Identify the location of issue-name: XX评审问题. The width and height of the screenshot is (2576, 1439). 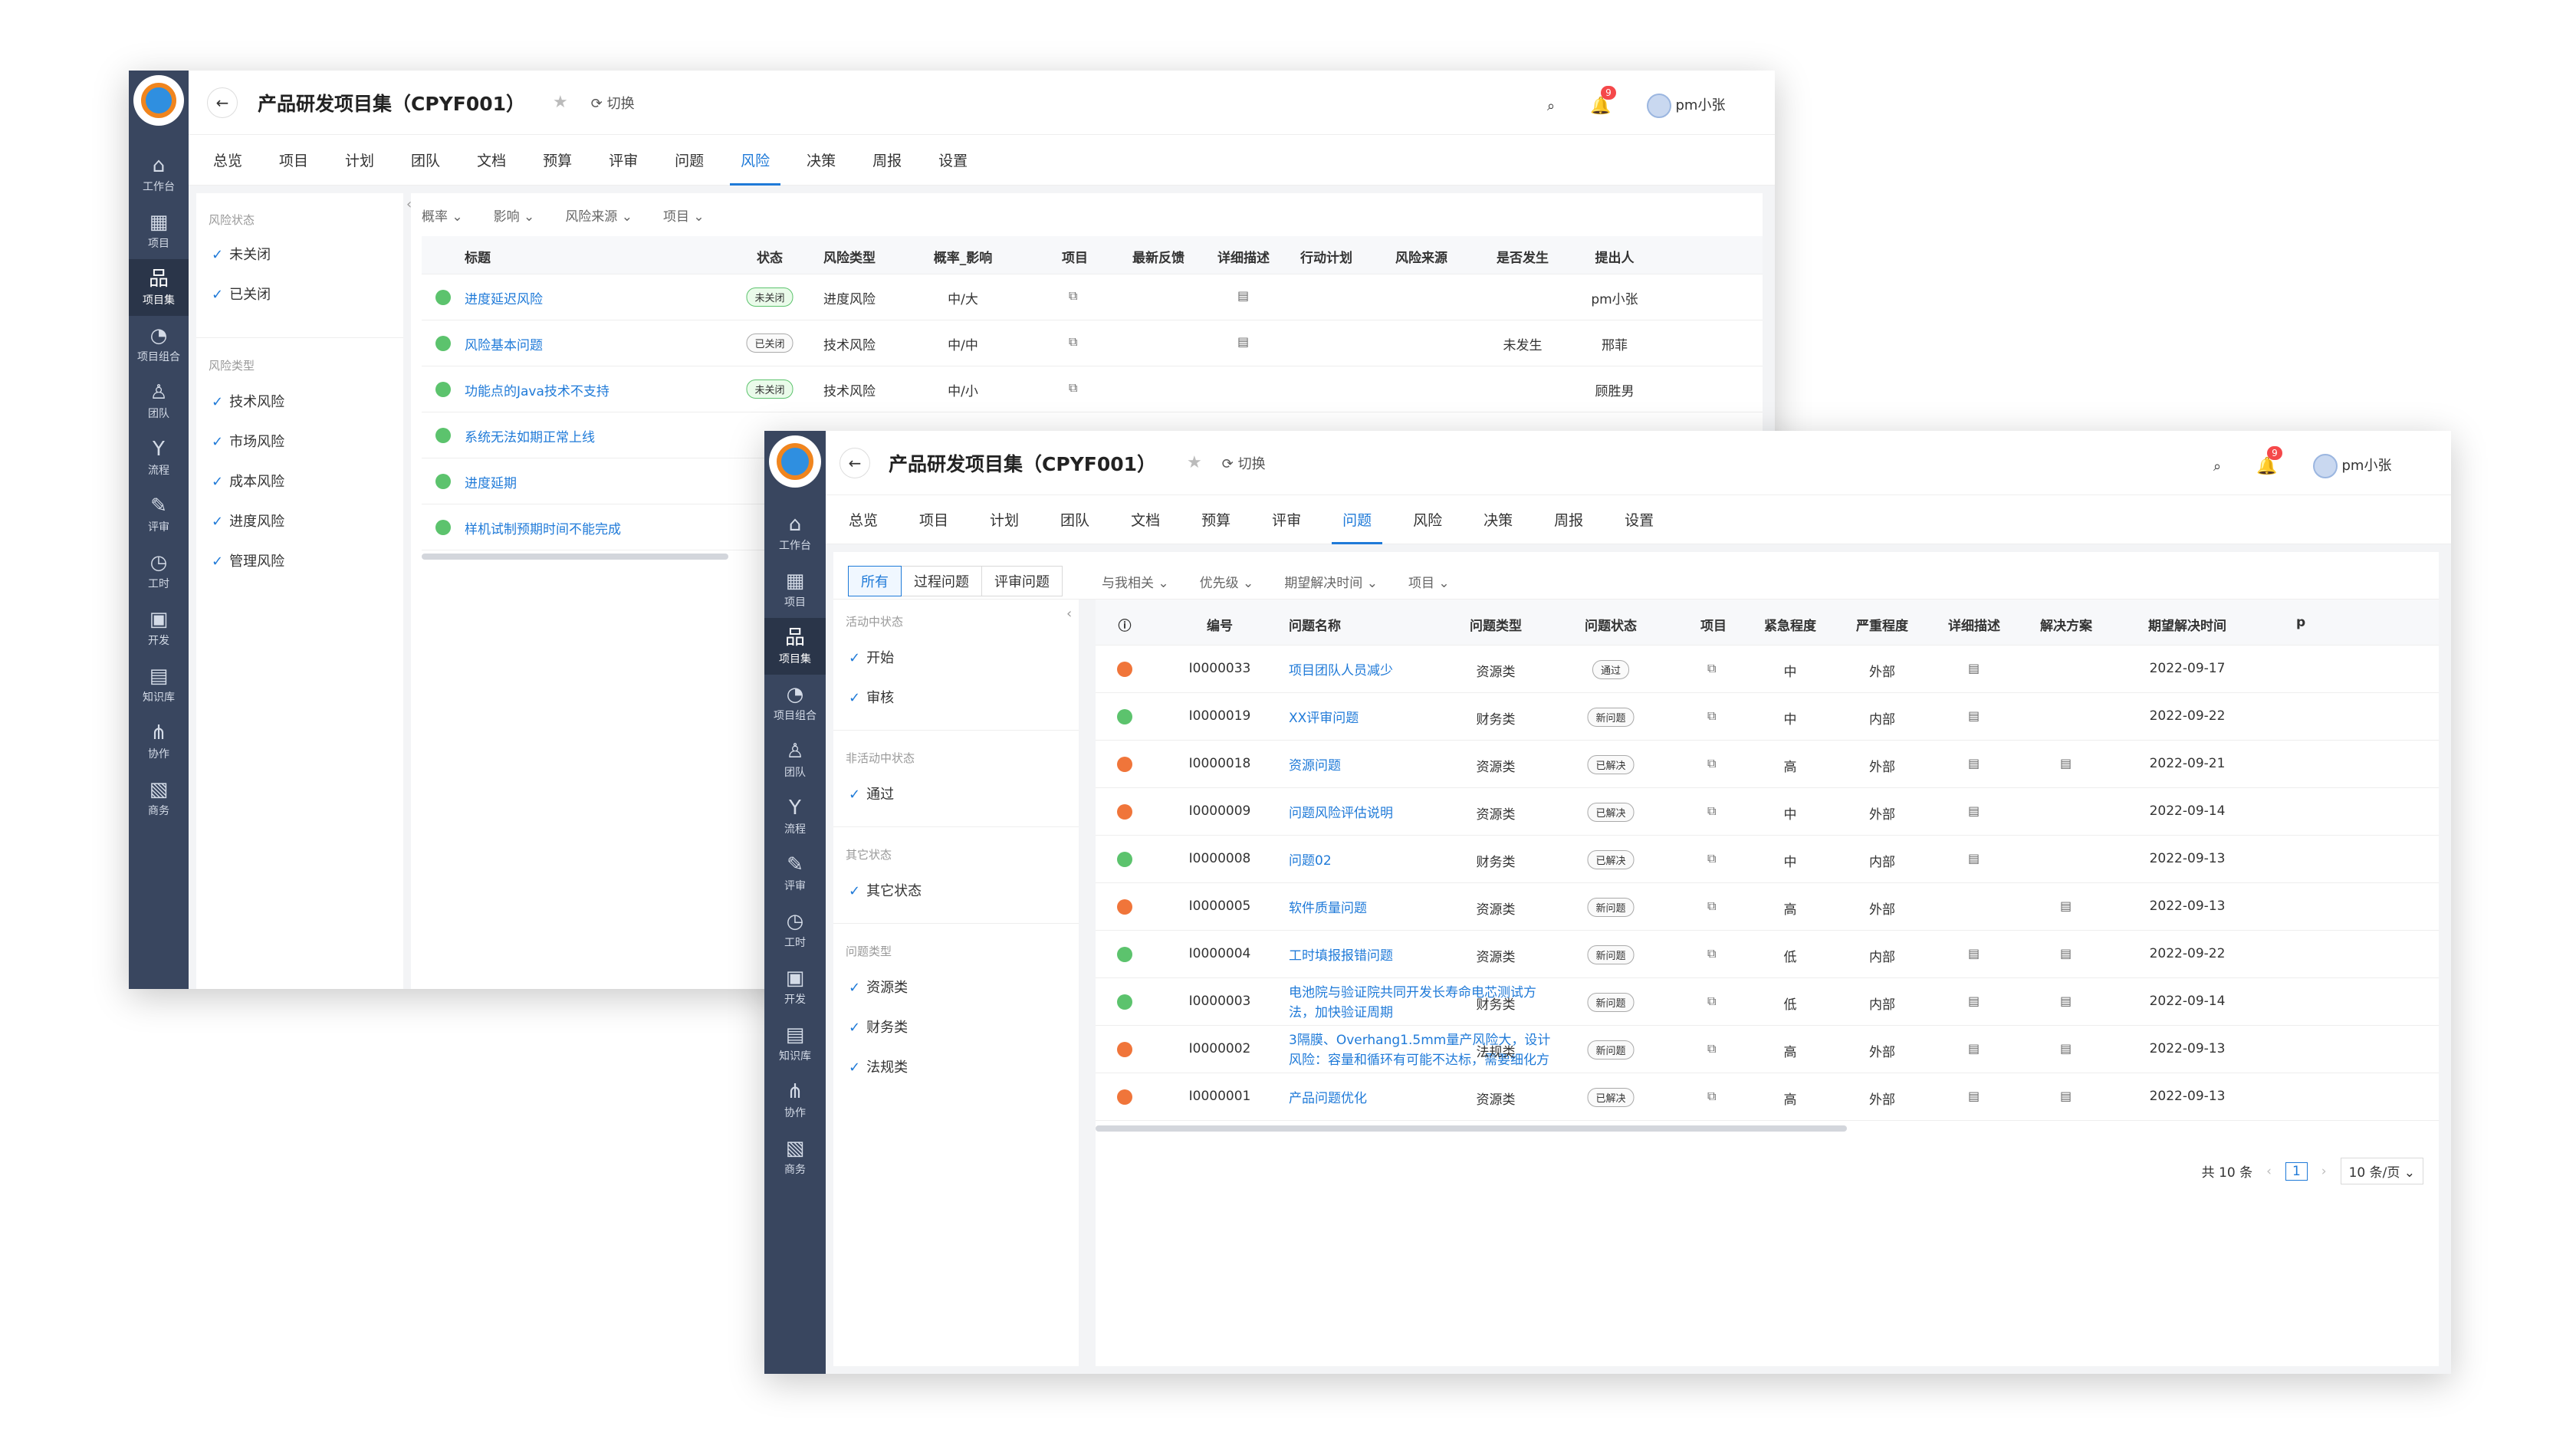
(1324, 718).